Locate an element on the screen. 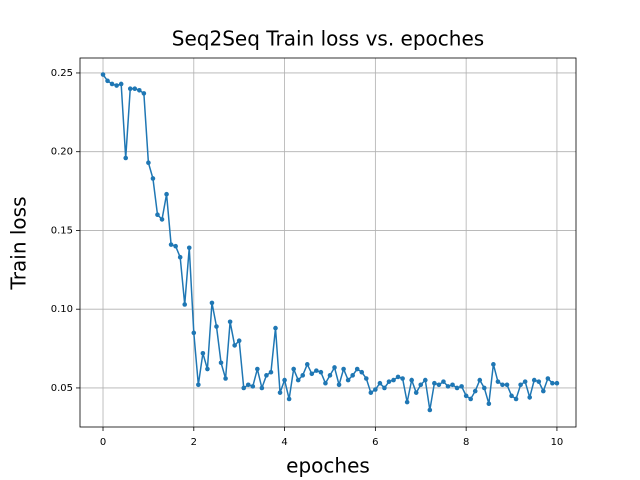 The image size is (640, 480). y-tick-label: 0.20 is located at coordinates (62, 152).